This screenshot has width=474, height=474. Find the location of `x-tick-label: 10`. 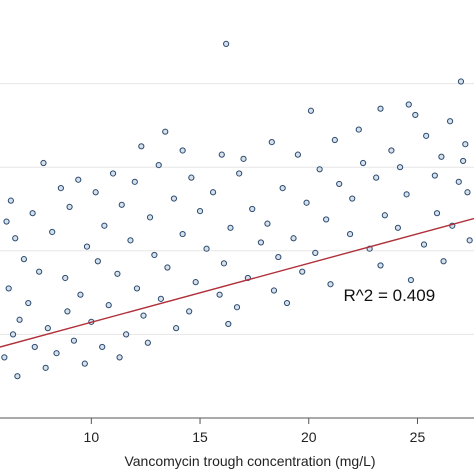

x-tick-label: 10 is located at coordinates (92, 437).